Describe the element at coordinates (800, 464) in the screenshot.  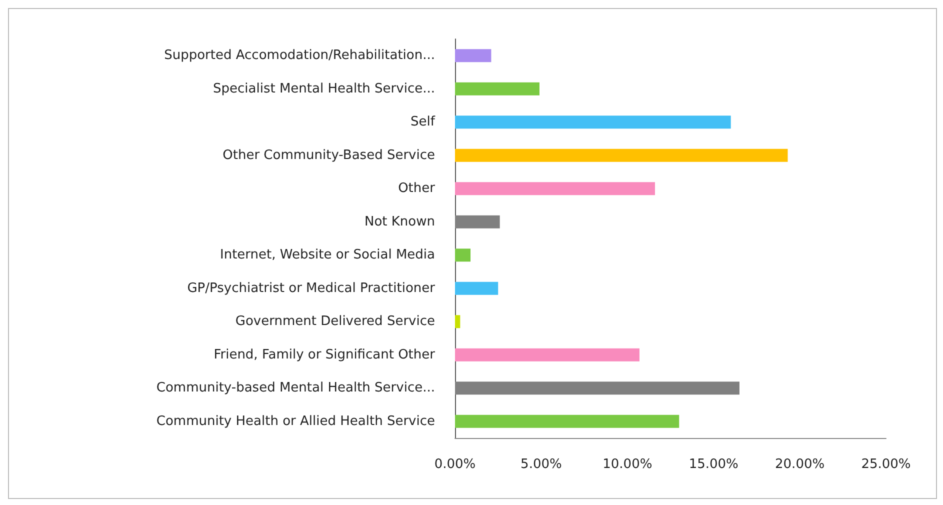
I see `x-tick-label: 20.00%` at that location.